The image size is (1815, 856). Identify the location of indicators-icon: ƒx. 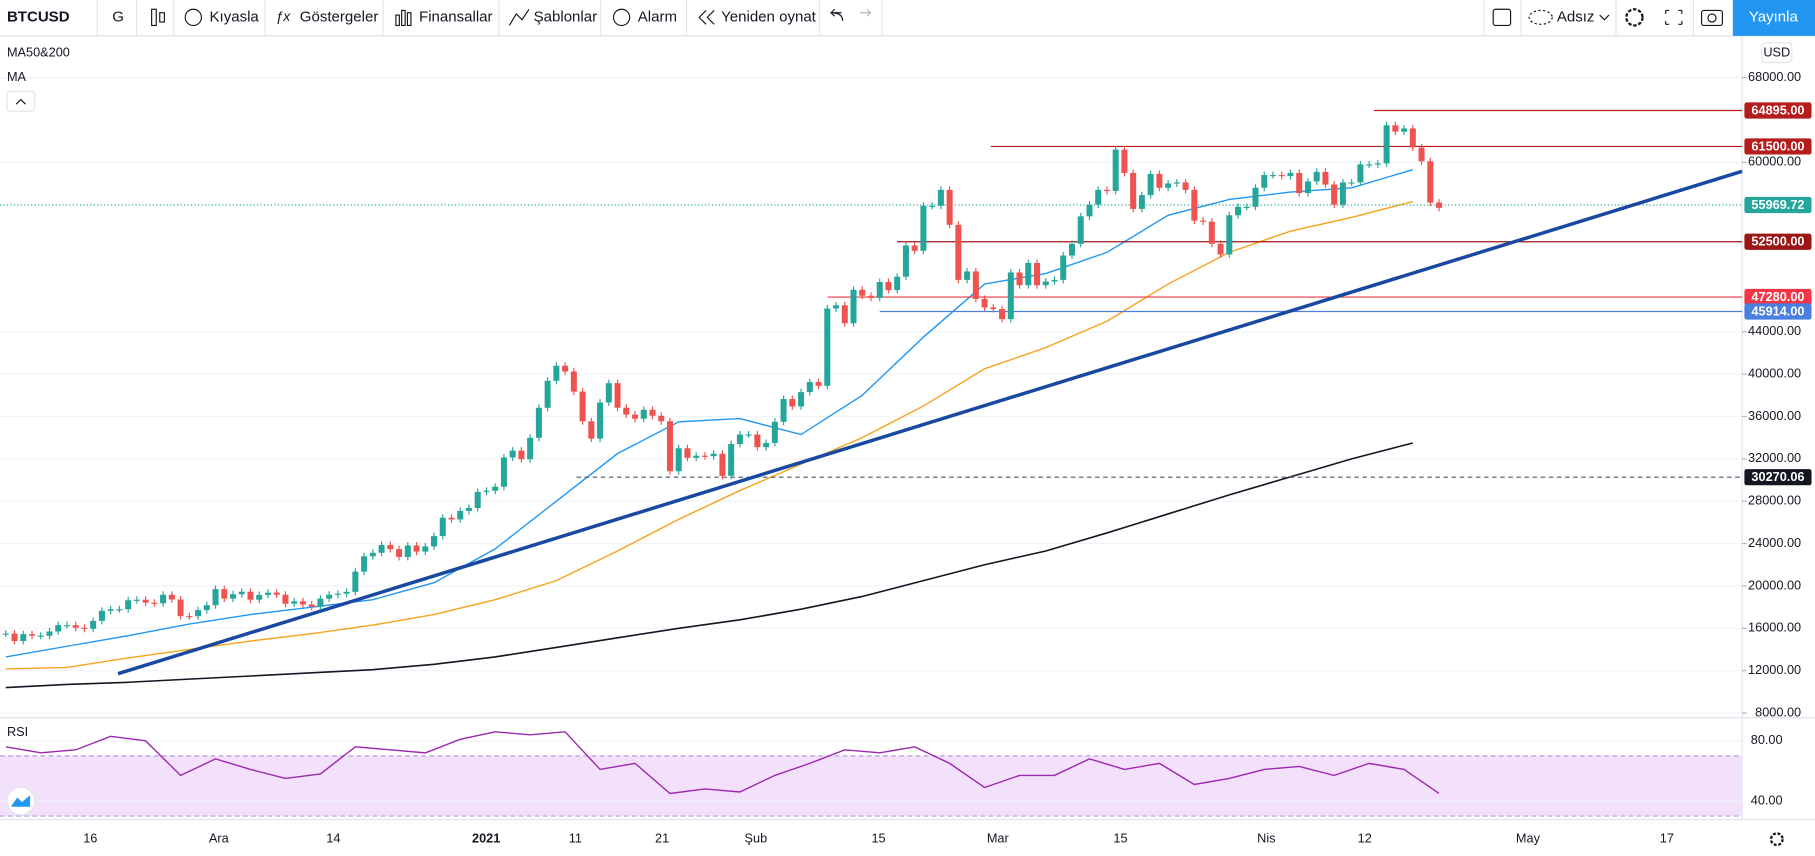
(283, 16).